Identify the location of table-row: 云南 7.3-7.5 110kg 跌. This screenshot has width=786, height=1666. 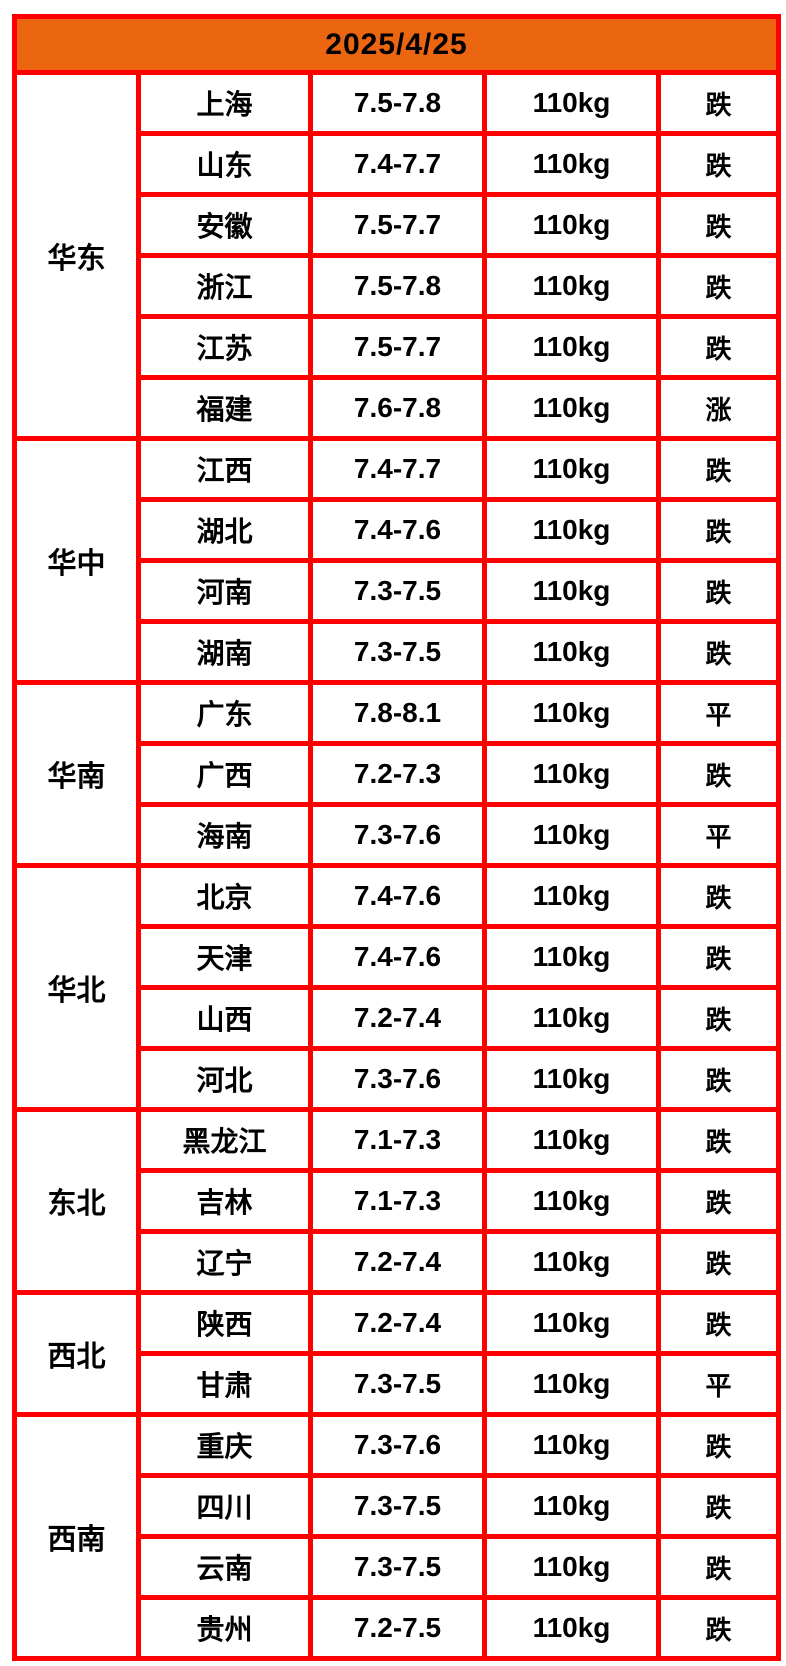
(398, 1567).